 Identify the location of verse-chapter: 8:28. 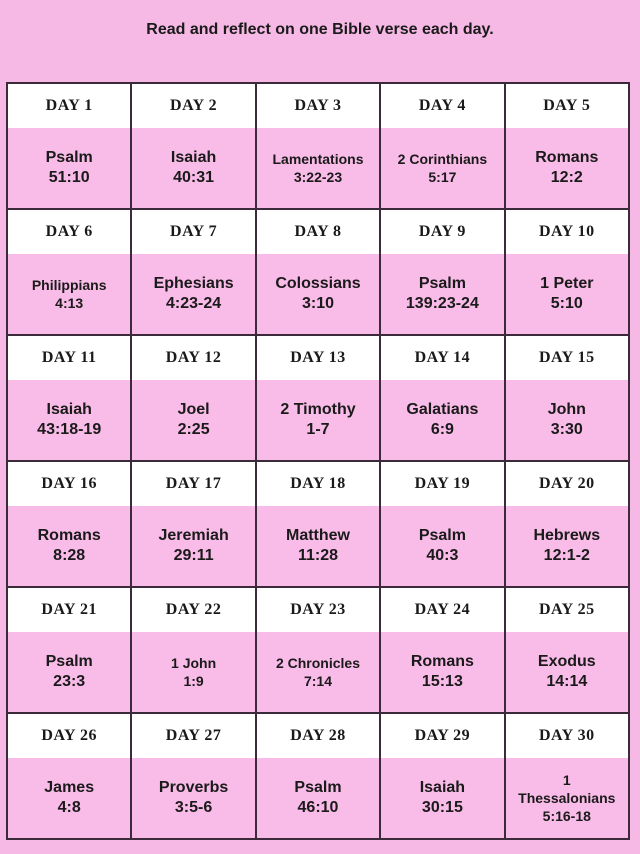
(69, 555).